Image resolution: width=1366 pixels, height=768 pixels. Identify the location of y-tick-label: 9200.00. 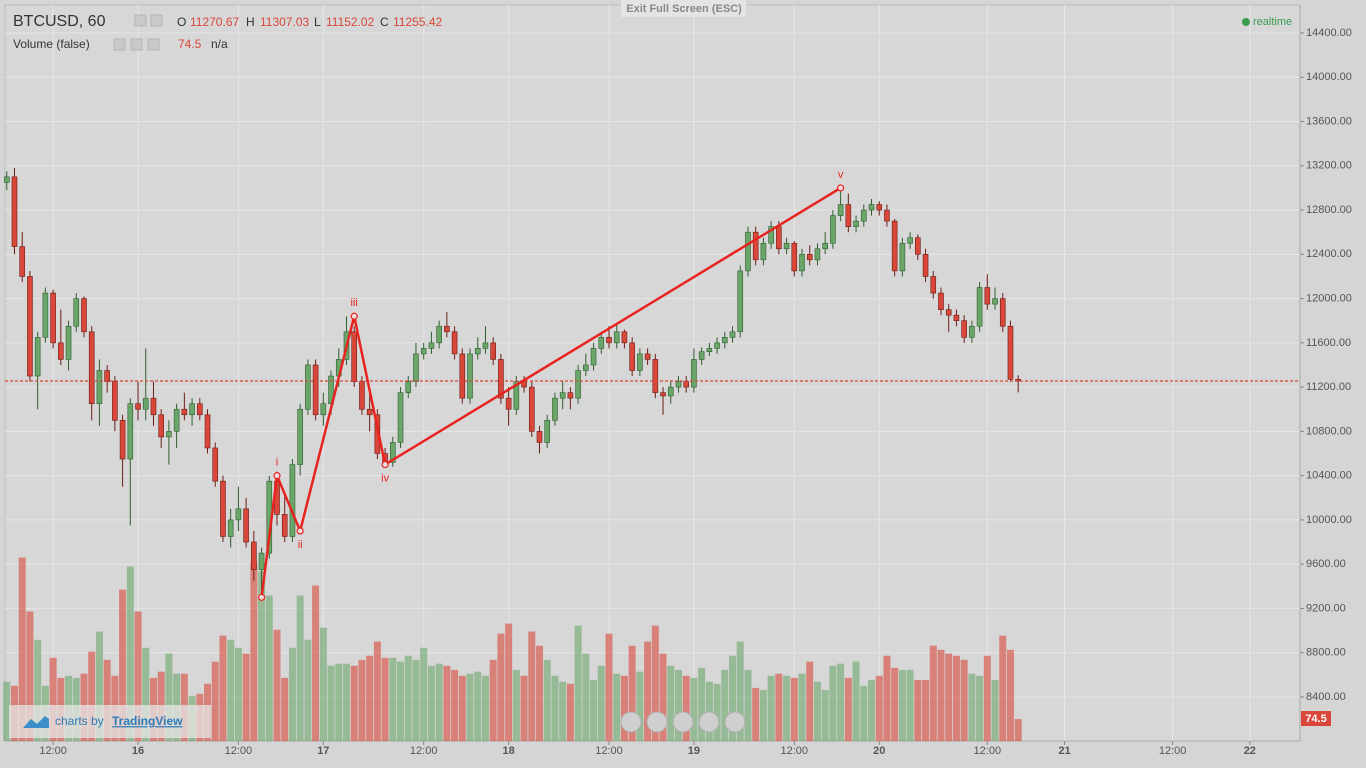
(1326, 608).